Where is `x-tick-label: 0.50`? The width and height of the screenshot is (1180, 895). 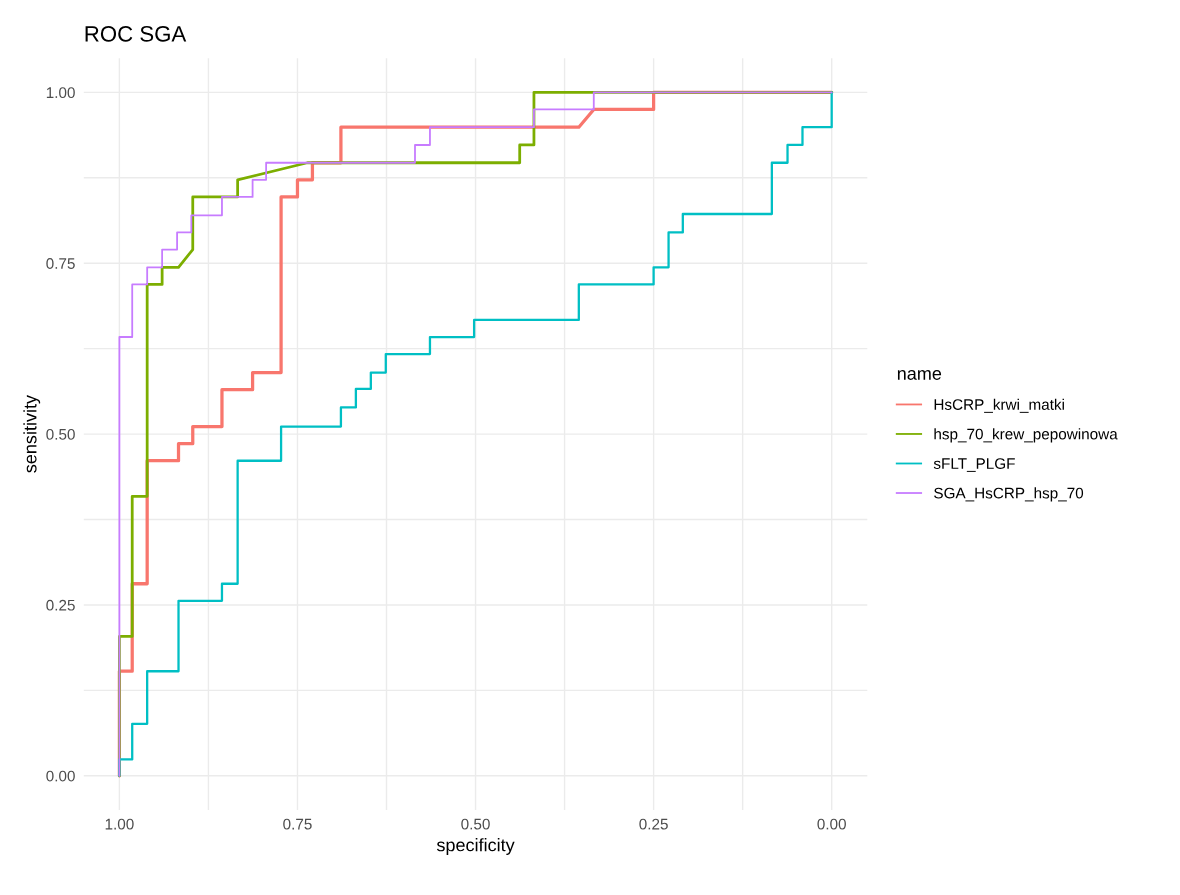 x-tick-label: 0.50 is located at coordinates (475, 824).